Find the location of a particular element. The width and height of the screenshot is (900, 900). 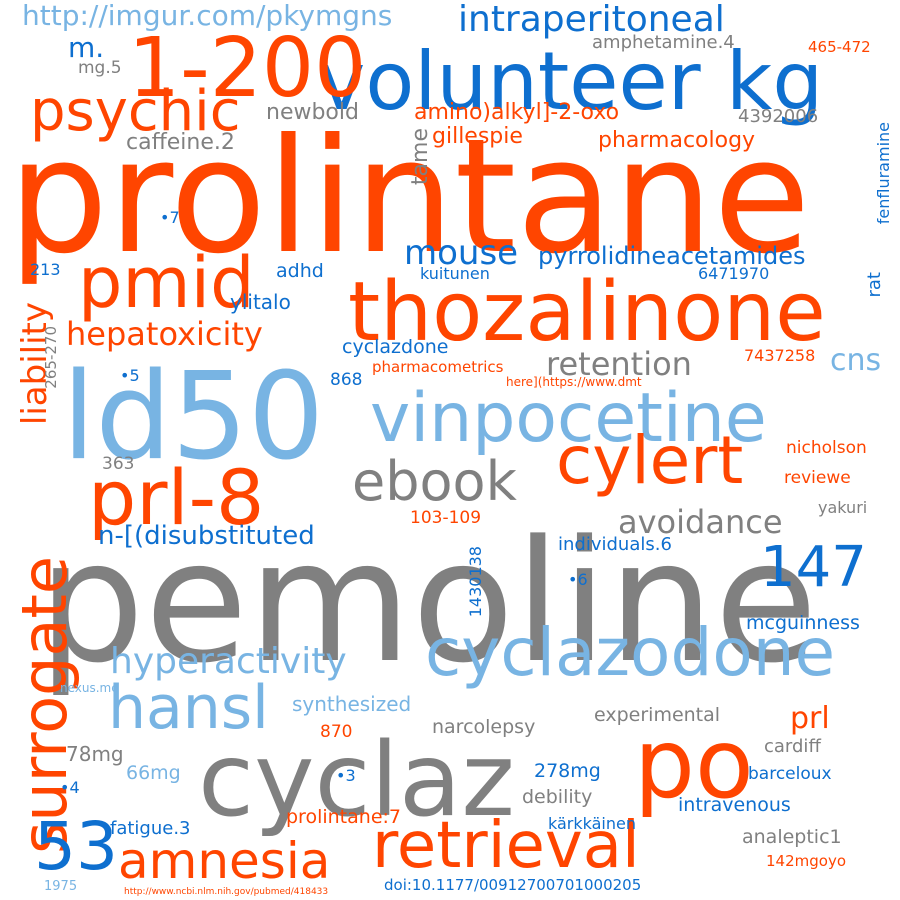

word: kuitunen is located at coordinates (455, 273).